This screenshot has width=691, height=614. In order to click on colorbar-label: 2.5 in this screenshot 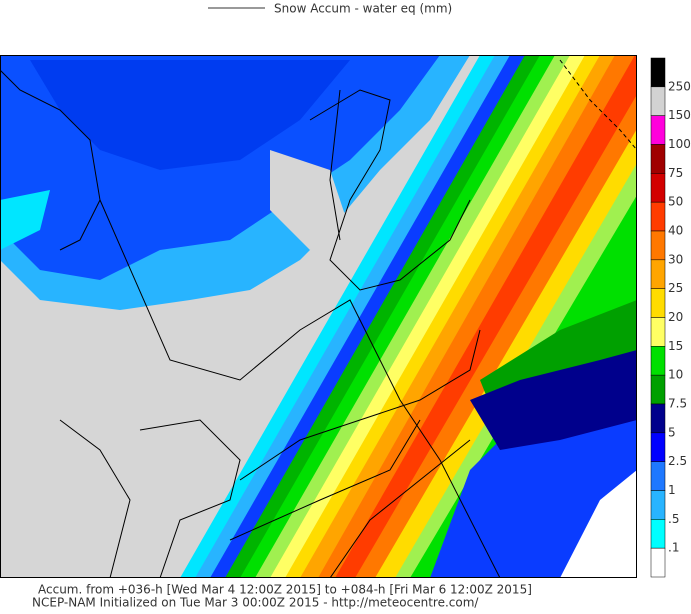, I will do `click(677, 461)`.